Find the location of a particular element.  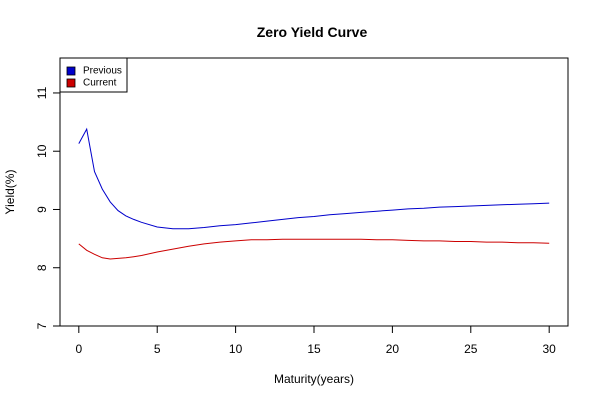

y-tick-label: 11 is located at coordinates (42, 92).